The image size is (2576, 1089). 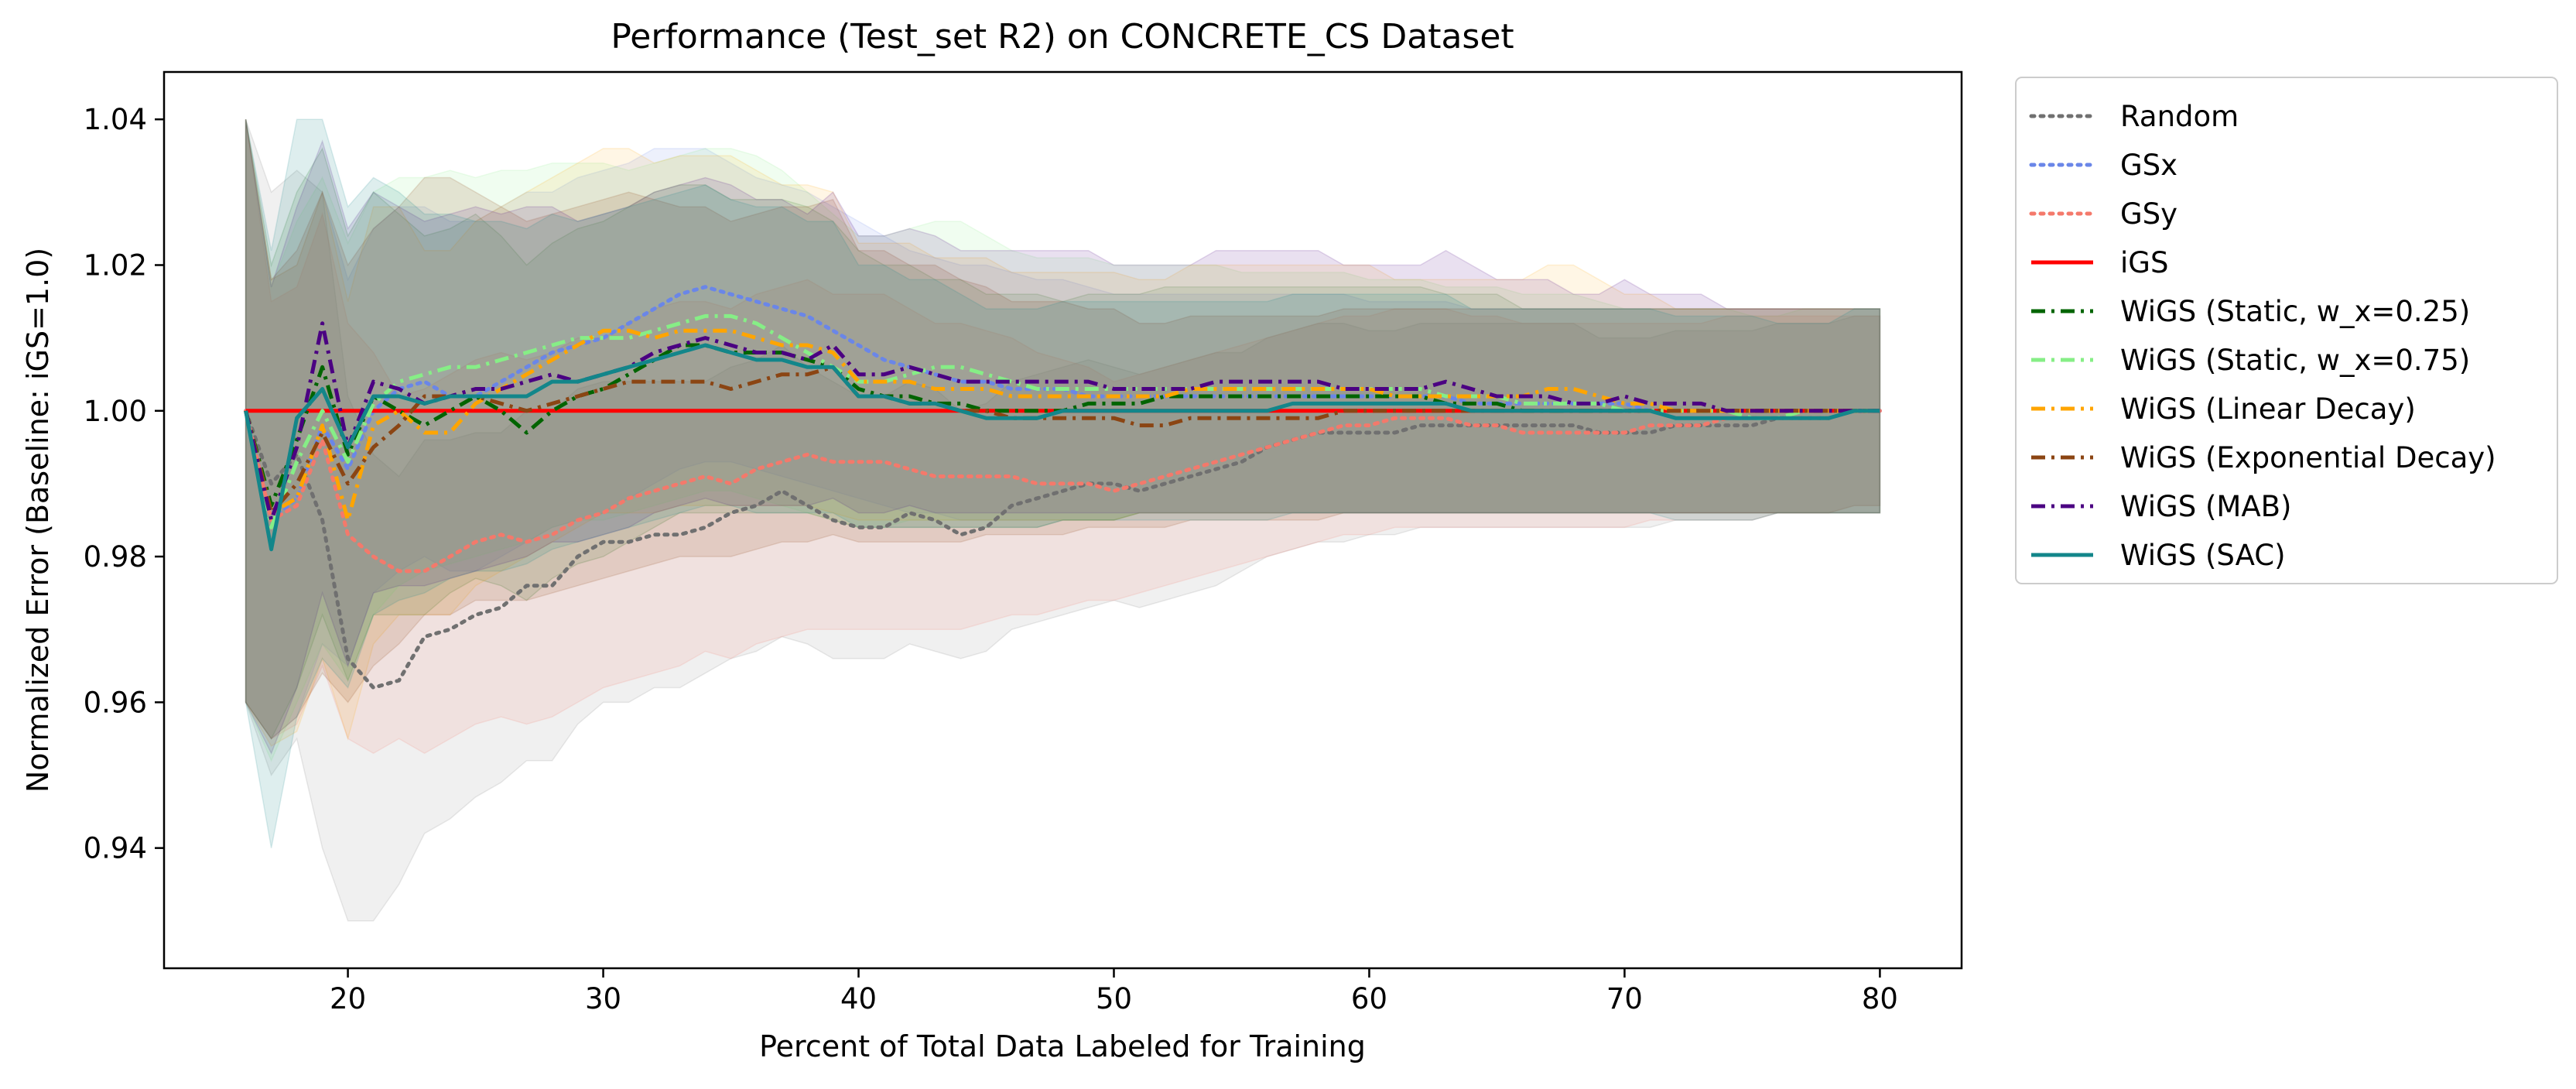 I want to click on series-line-wigs-exponential-decay, so click(x=1062, y=440).